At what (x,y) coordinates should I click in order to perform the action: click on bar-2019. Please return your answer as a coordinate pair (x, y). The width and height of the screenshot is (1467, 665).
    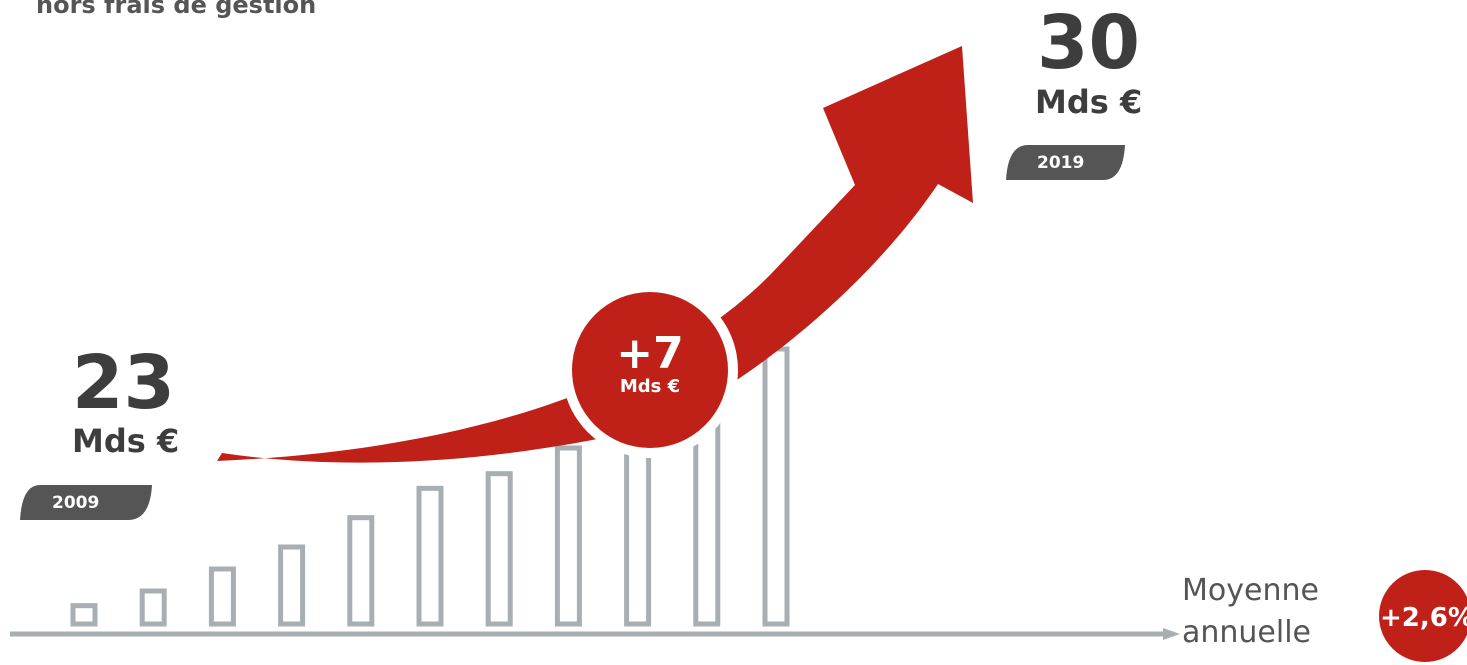
    Looking at the image, I should click on (776, 486).